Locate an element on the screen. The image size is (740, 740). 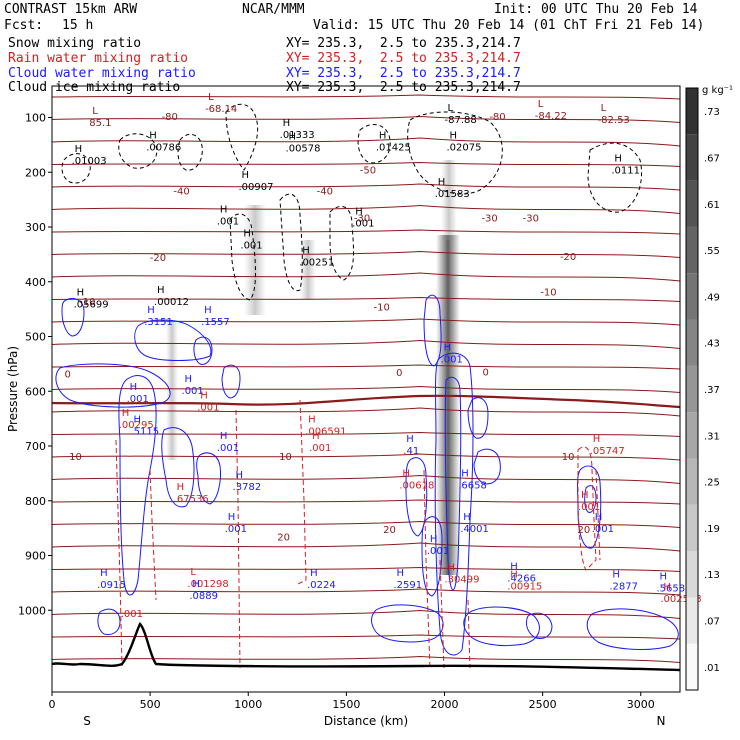
y-tick-label: 200 is located at coordinates (35, 172).